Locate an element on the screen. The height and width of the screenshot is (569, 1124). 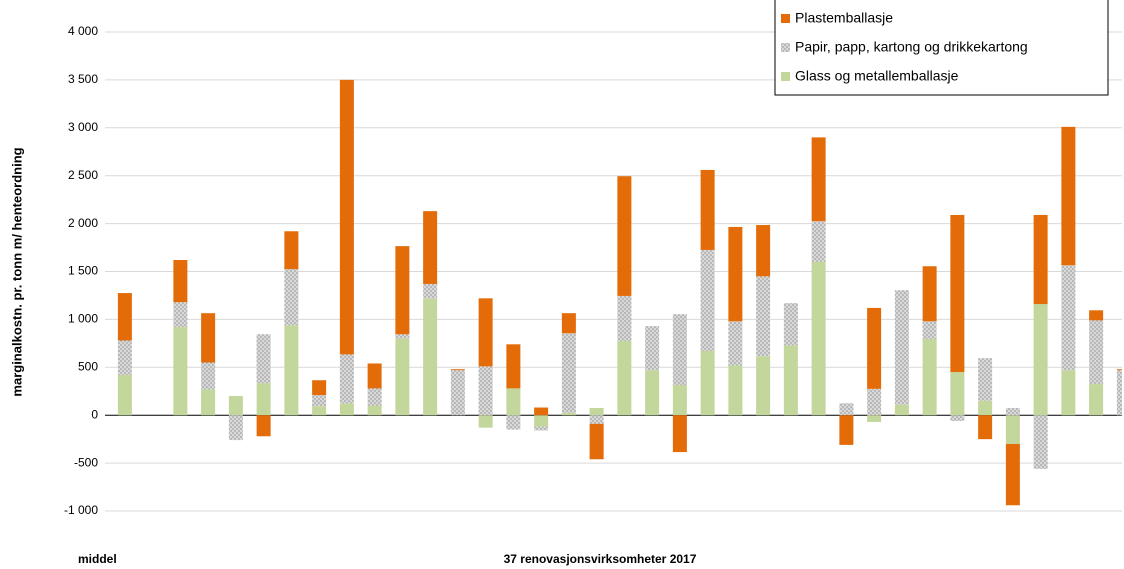
y-tick-label: 2 500 is located at coordinates (83, 175).